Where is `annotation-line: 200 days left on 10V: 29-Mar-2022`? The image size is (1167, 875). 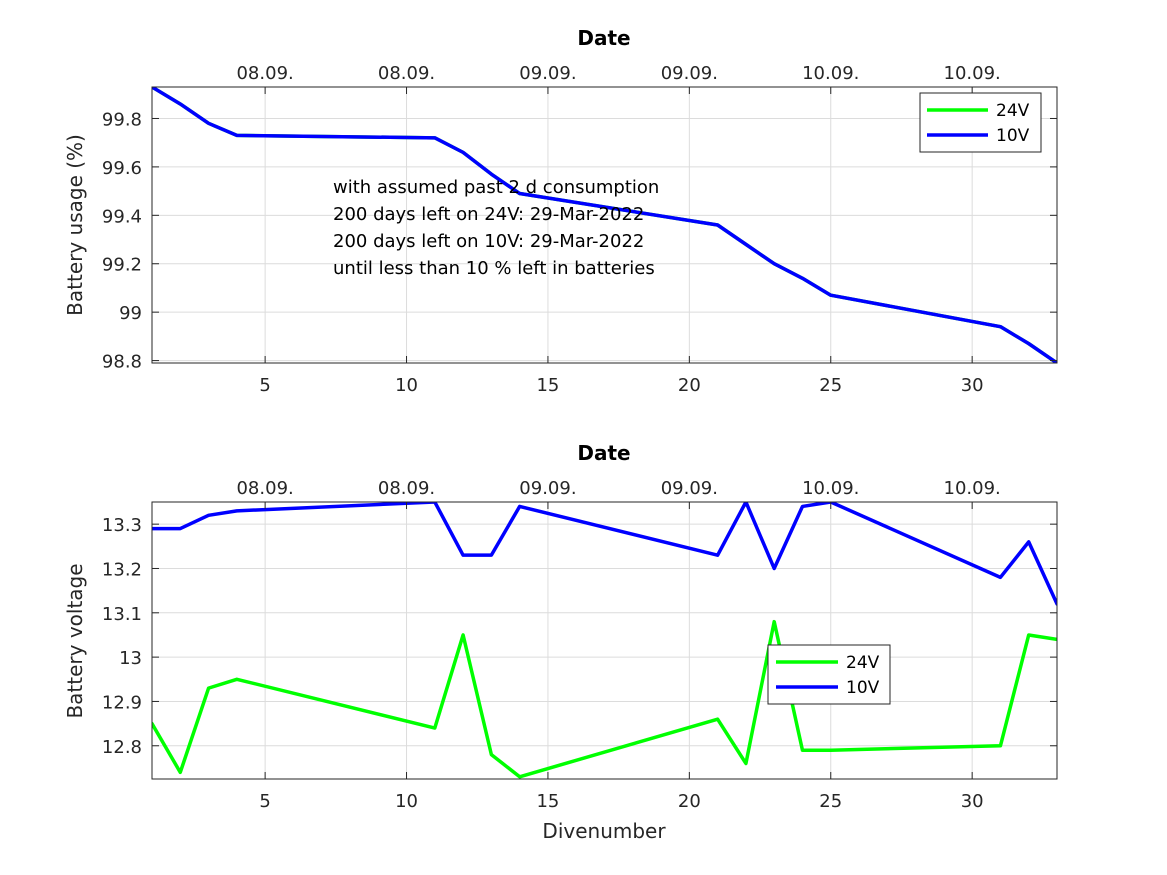 annotation-line: 200 days left on 10V: 29-Mar-2022 is located at coordinates (488, 241).